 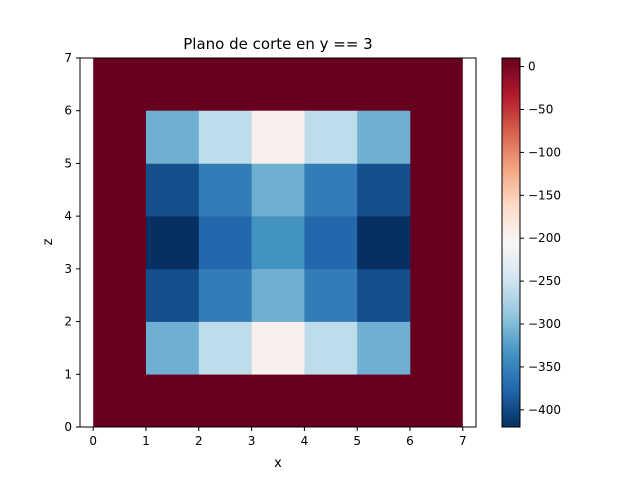 I want to click on y-tick-label: 0, so click(x=68, y=427).